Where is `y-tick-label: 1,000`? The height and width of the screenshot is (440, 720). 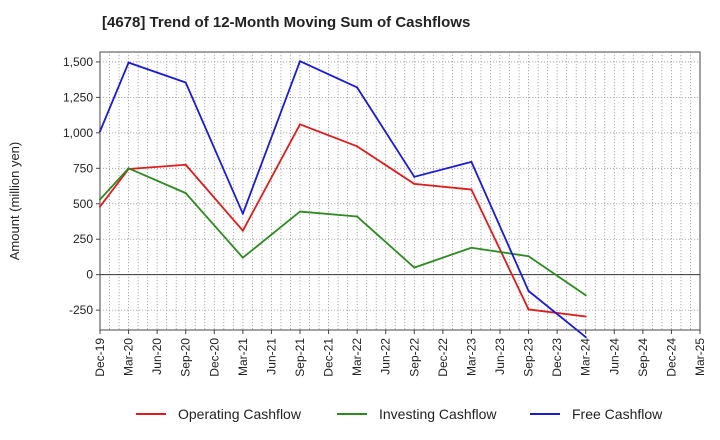
y-tick-label: 1,000 is located at coordinates (78, 133).